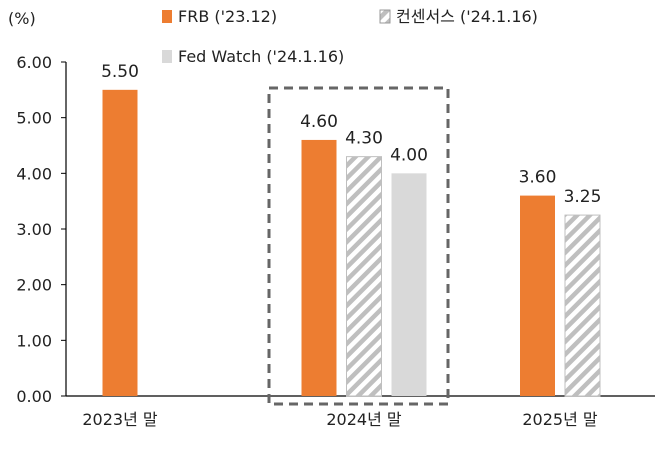  Describe the element at coordinates (120, 419) in the screenshot. I see `x-tick-label: 2023년 말` at that location.